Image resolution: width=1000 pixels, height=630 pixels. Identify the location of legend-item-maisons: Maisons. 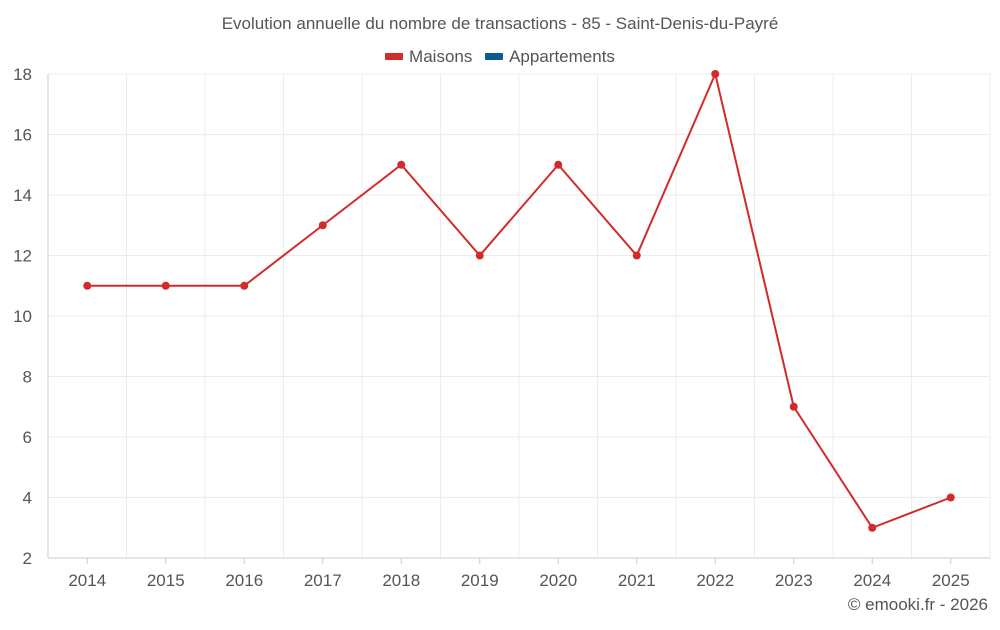
(428, 57).